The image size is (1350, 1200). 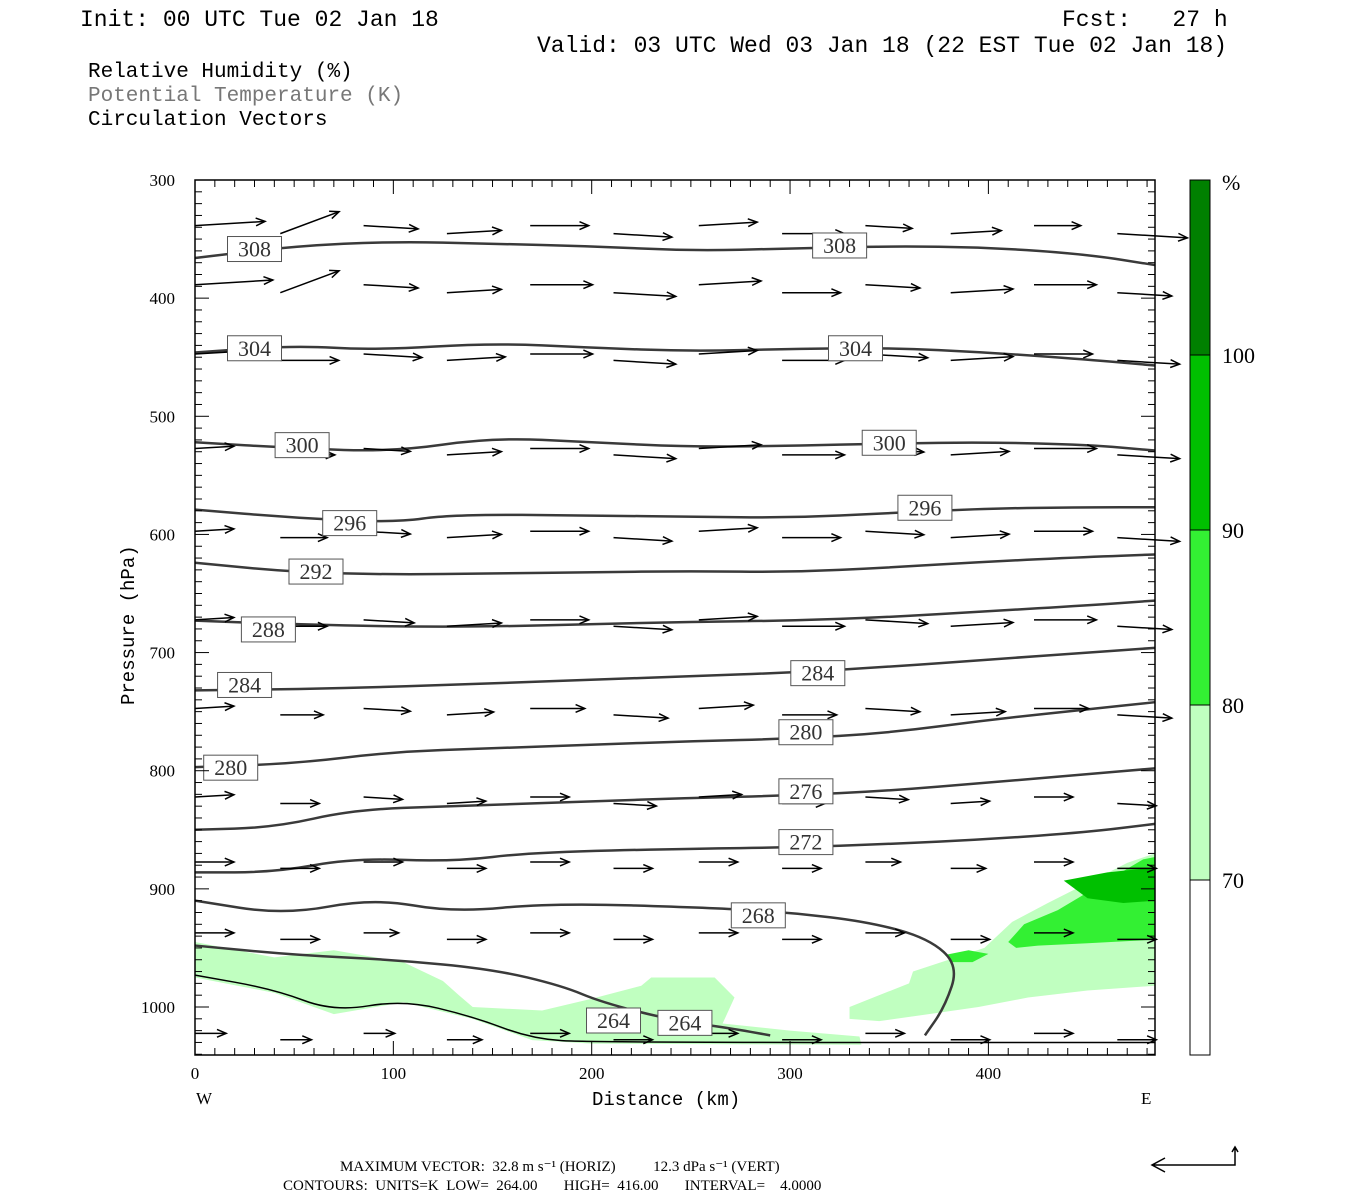 I want to click on y-tick-label: 800, so click(x=163, y=771).